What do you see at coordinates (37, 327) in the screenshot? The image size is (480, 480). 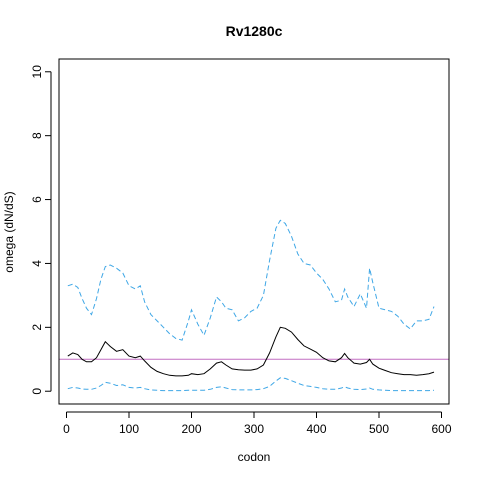 I see `y-tick-label: 2` at bounding box center [37, 327].